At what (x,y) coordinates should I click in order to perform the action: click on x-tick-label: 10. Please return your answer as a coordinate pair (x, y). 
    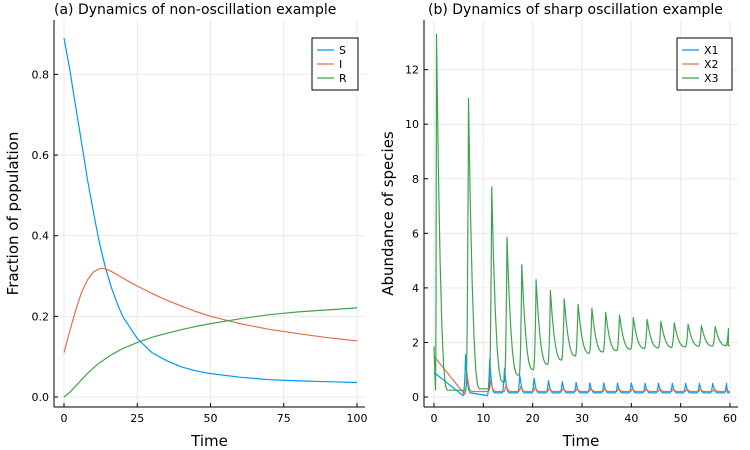
    Looking at the image, I should click on (483, 418).